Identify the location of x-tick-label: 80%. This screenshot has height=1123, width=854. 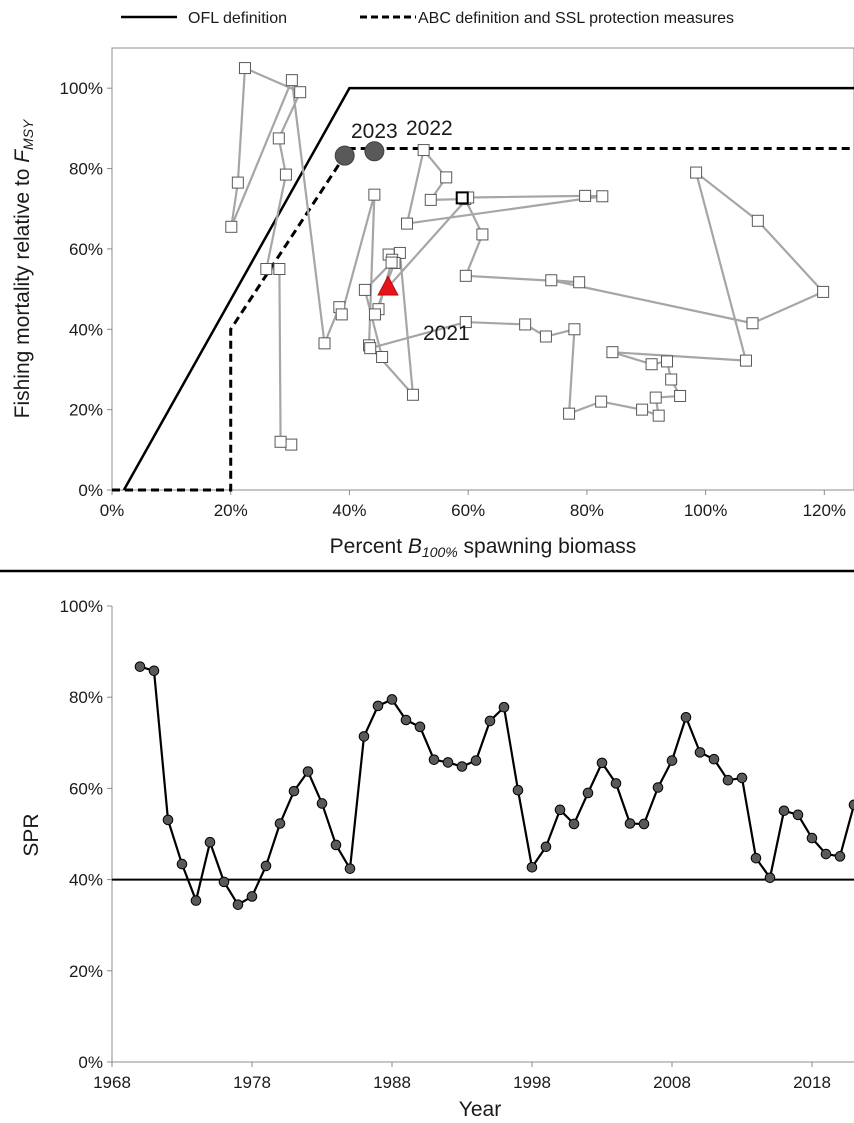
(587, 510).